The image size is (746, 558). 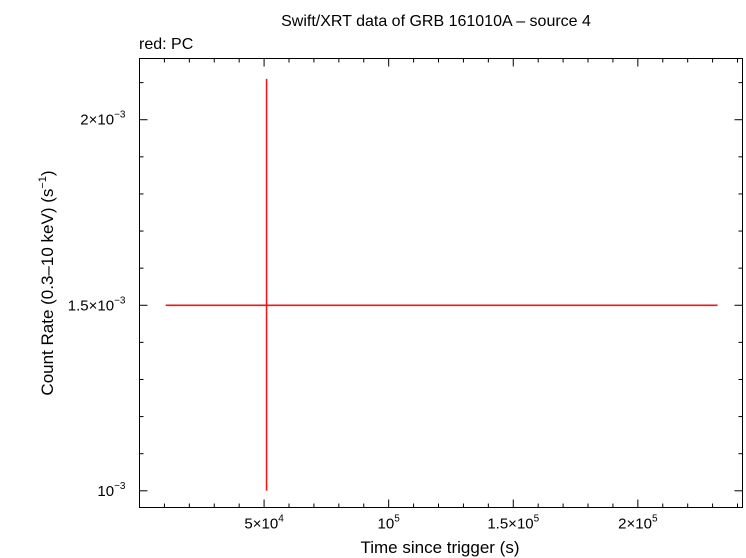 I want to click on y-axis-label-main: Count Rate (0.3–10 keV) (s, so click(x=47, y=292).